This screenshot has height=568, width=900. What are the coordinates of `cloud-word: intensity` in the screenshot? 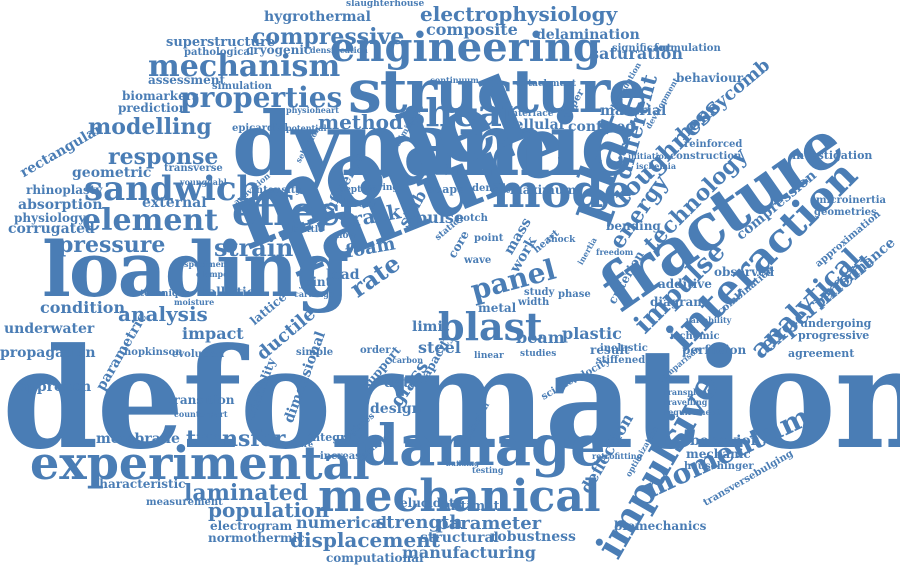 It's located at (277, 190).